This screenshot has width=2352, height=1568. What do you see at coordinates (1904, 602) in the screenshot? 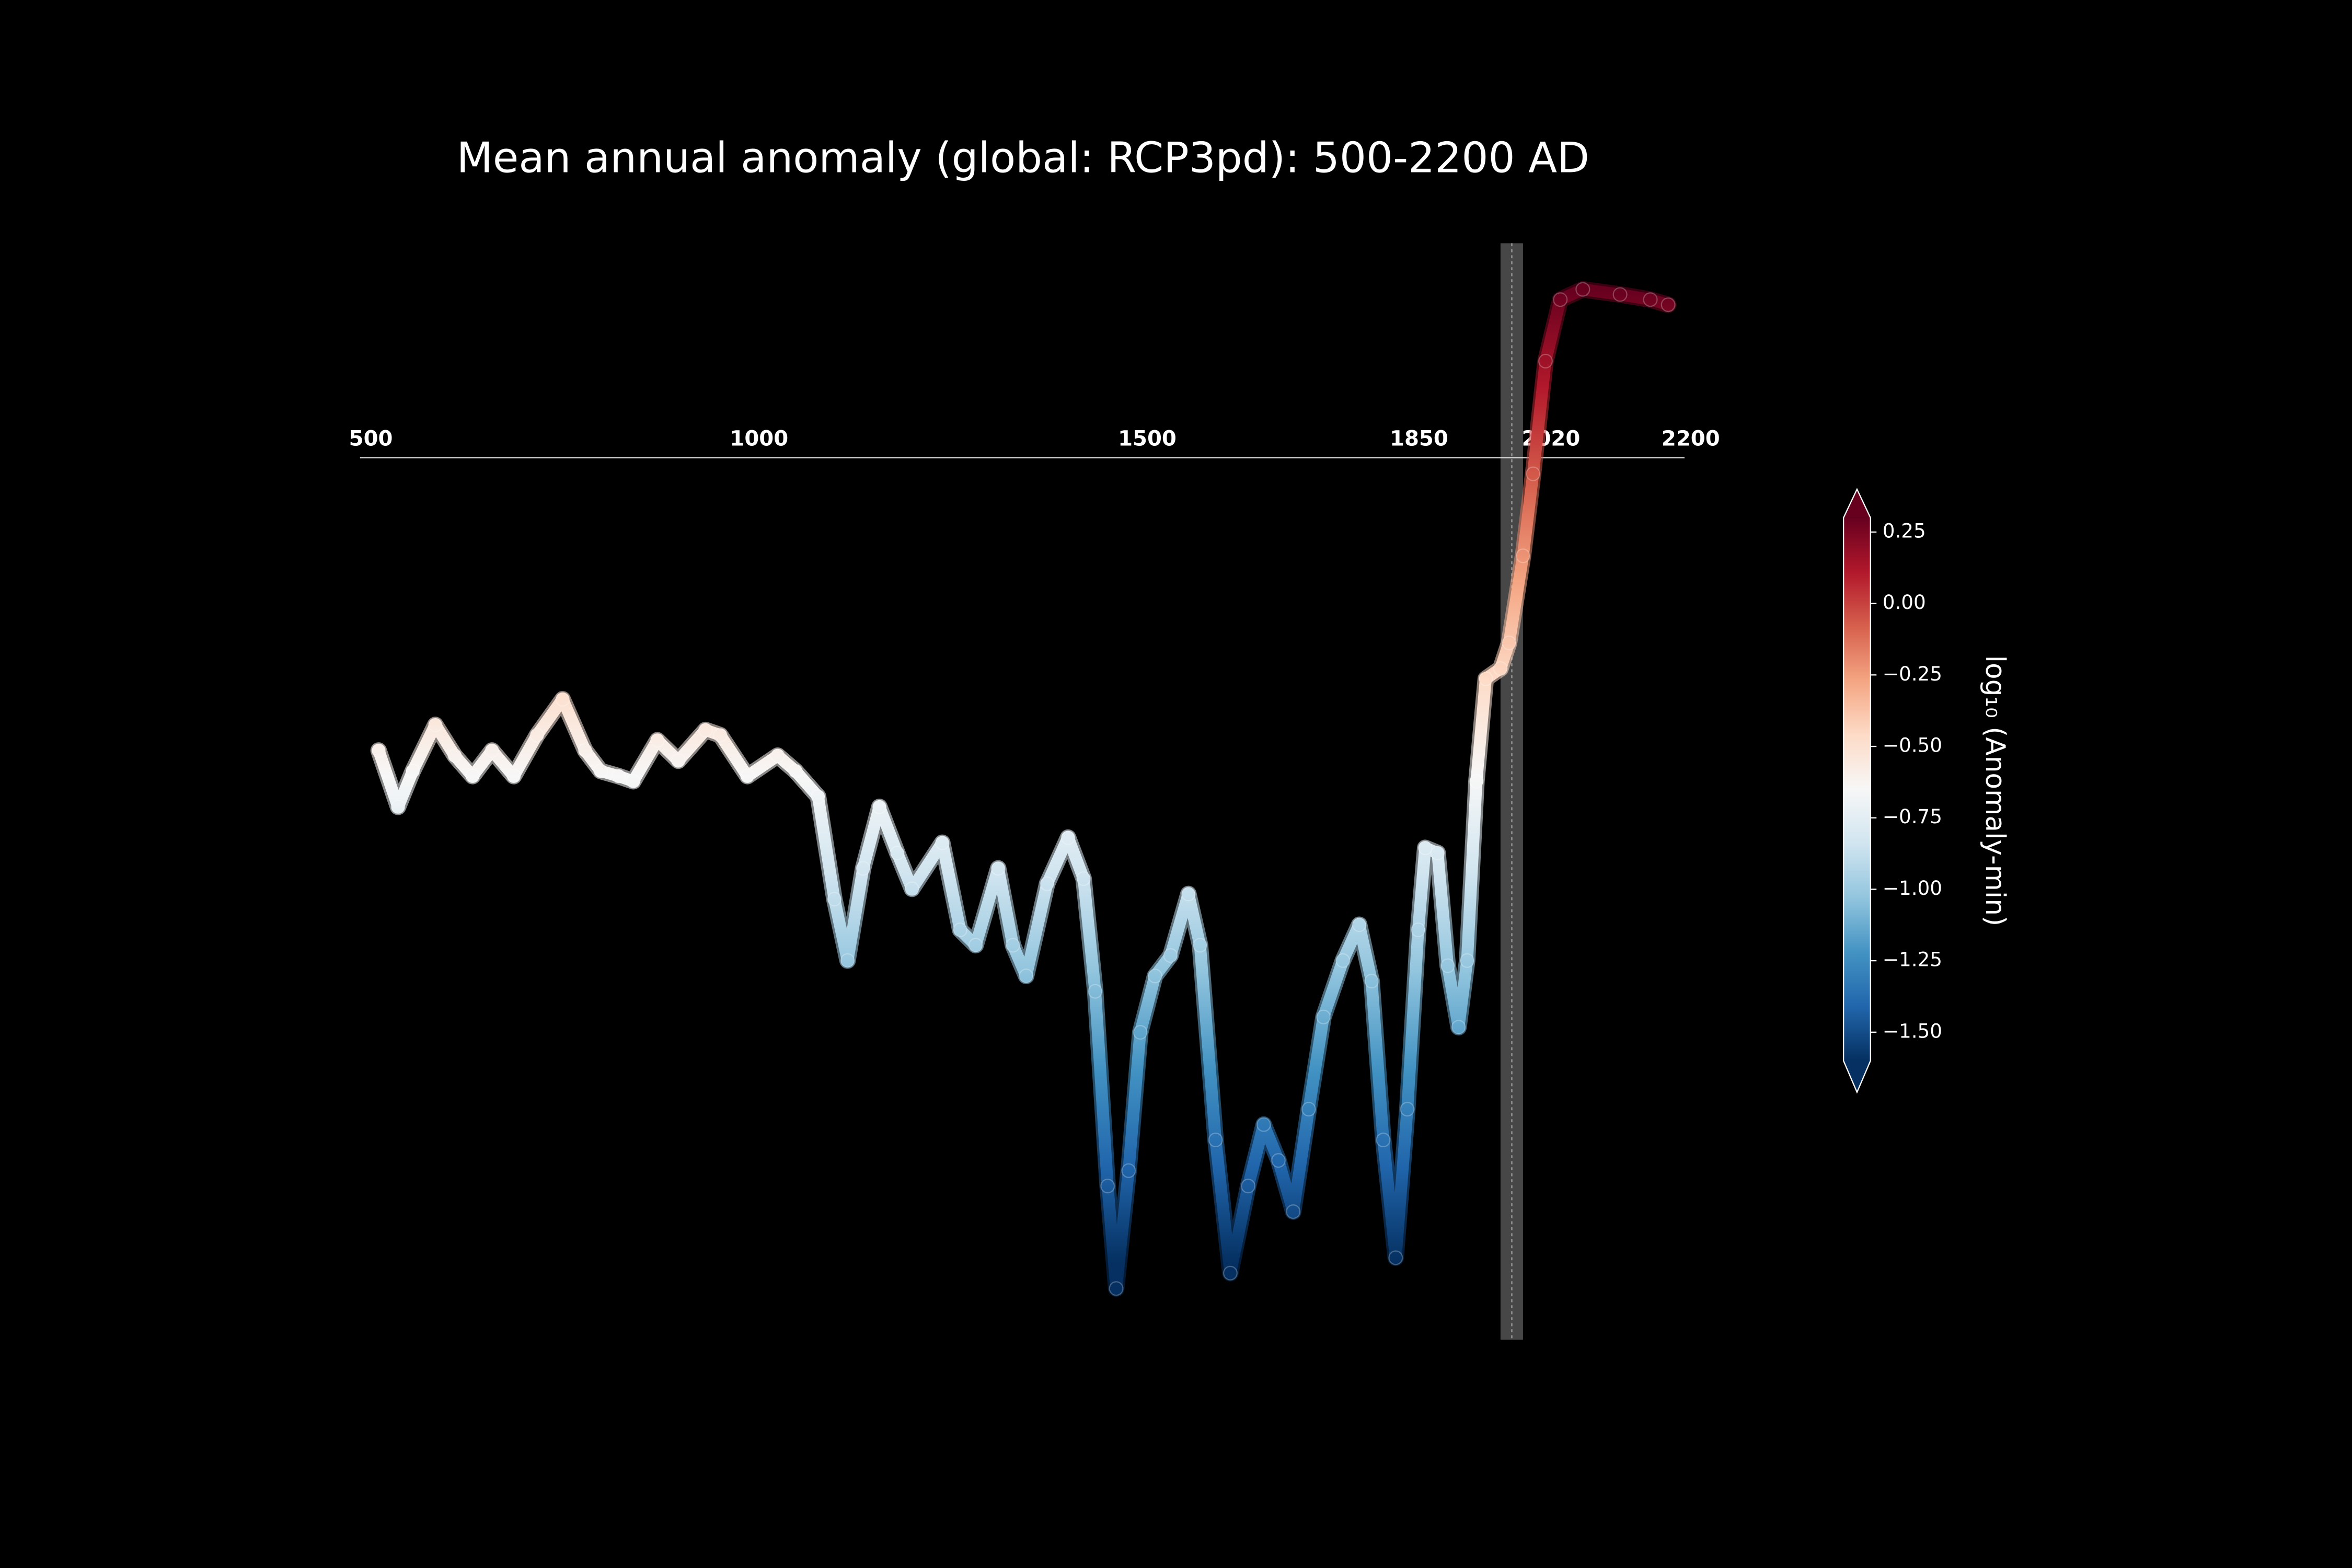
I see `colorbar-tick-label: 0.00` at bounding box center [1904, 602].